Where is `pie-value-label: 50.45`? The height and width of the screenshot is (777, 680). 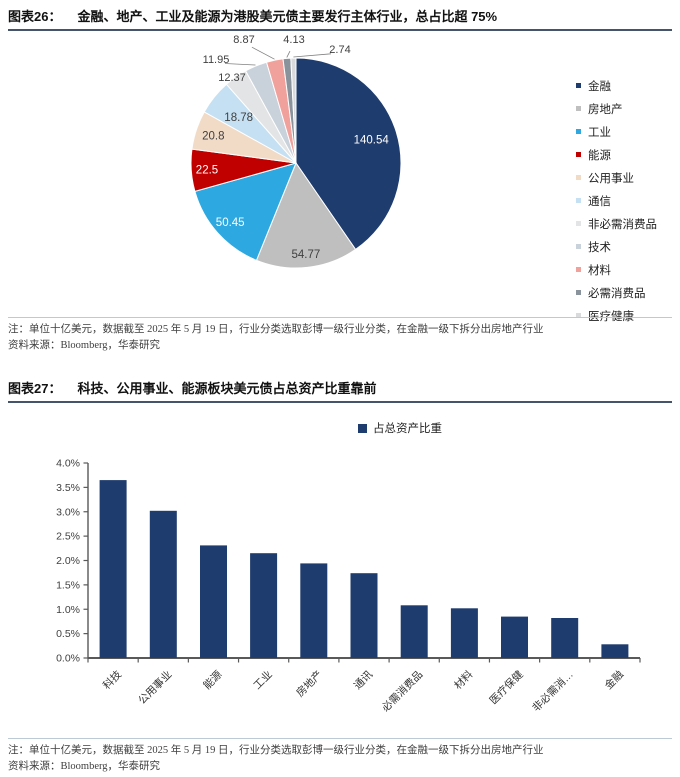 pie-value-label: 50.45 is located at coordinates (230, 223).